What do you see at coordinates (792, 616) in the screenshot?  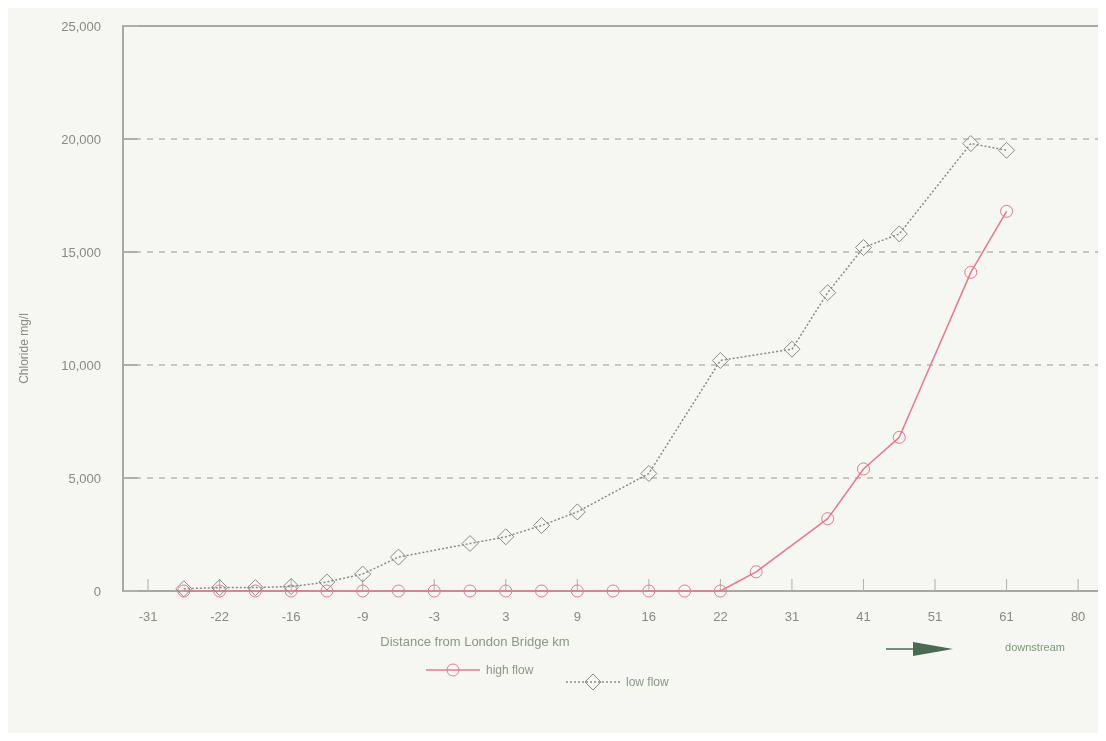 I see `x-tick-label: 31` at bounding box center [792, 616].